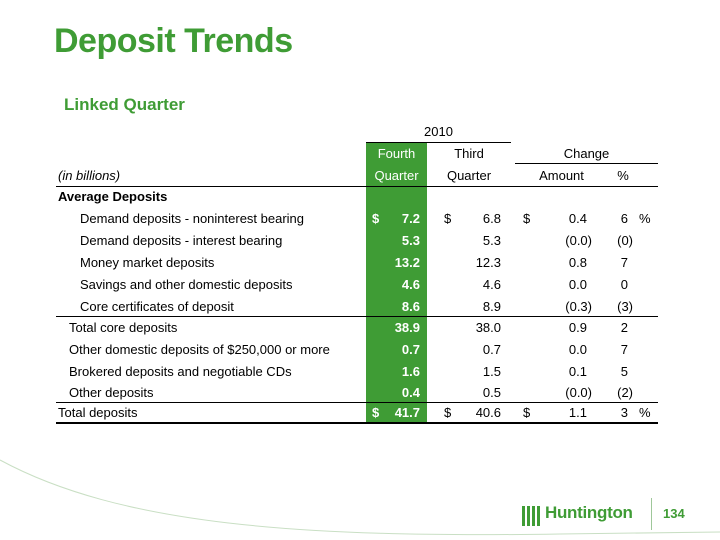 Image resolution: width=720 pixels, height=540 pixels. I want to click on subtotal-rule, so click(357, 316).